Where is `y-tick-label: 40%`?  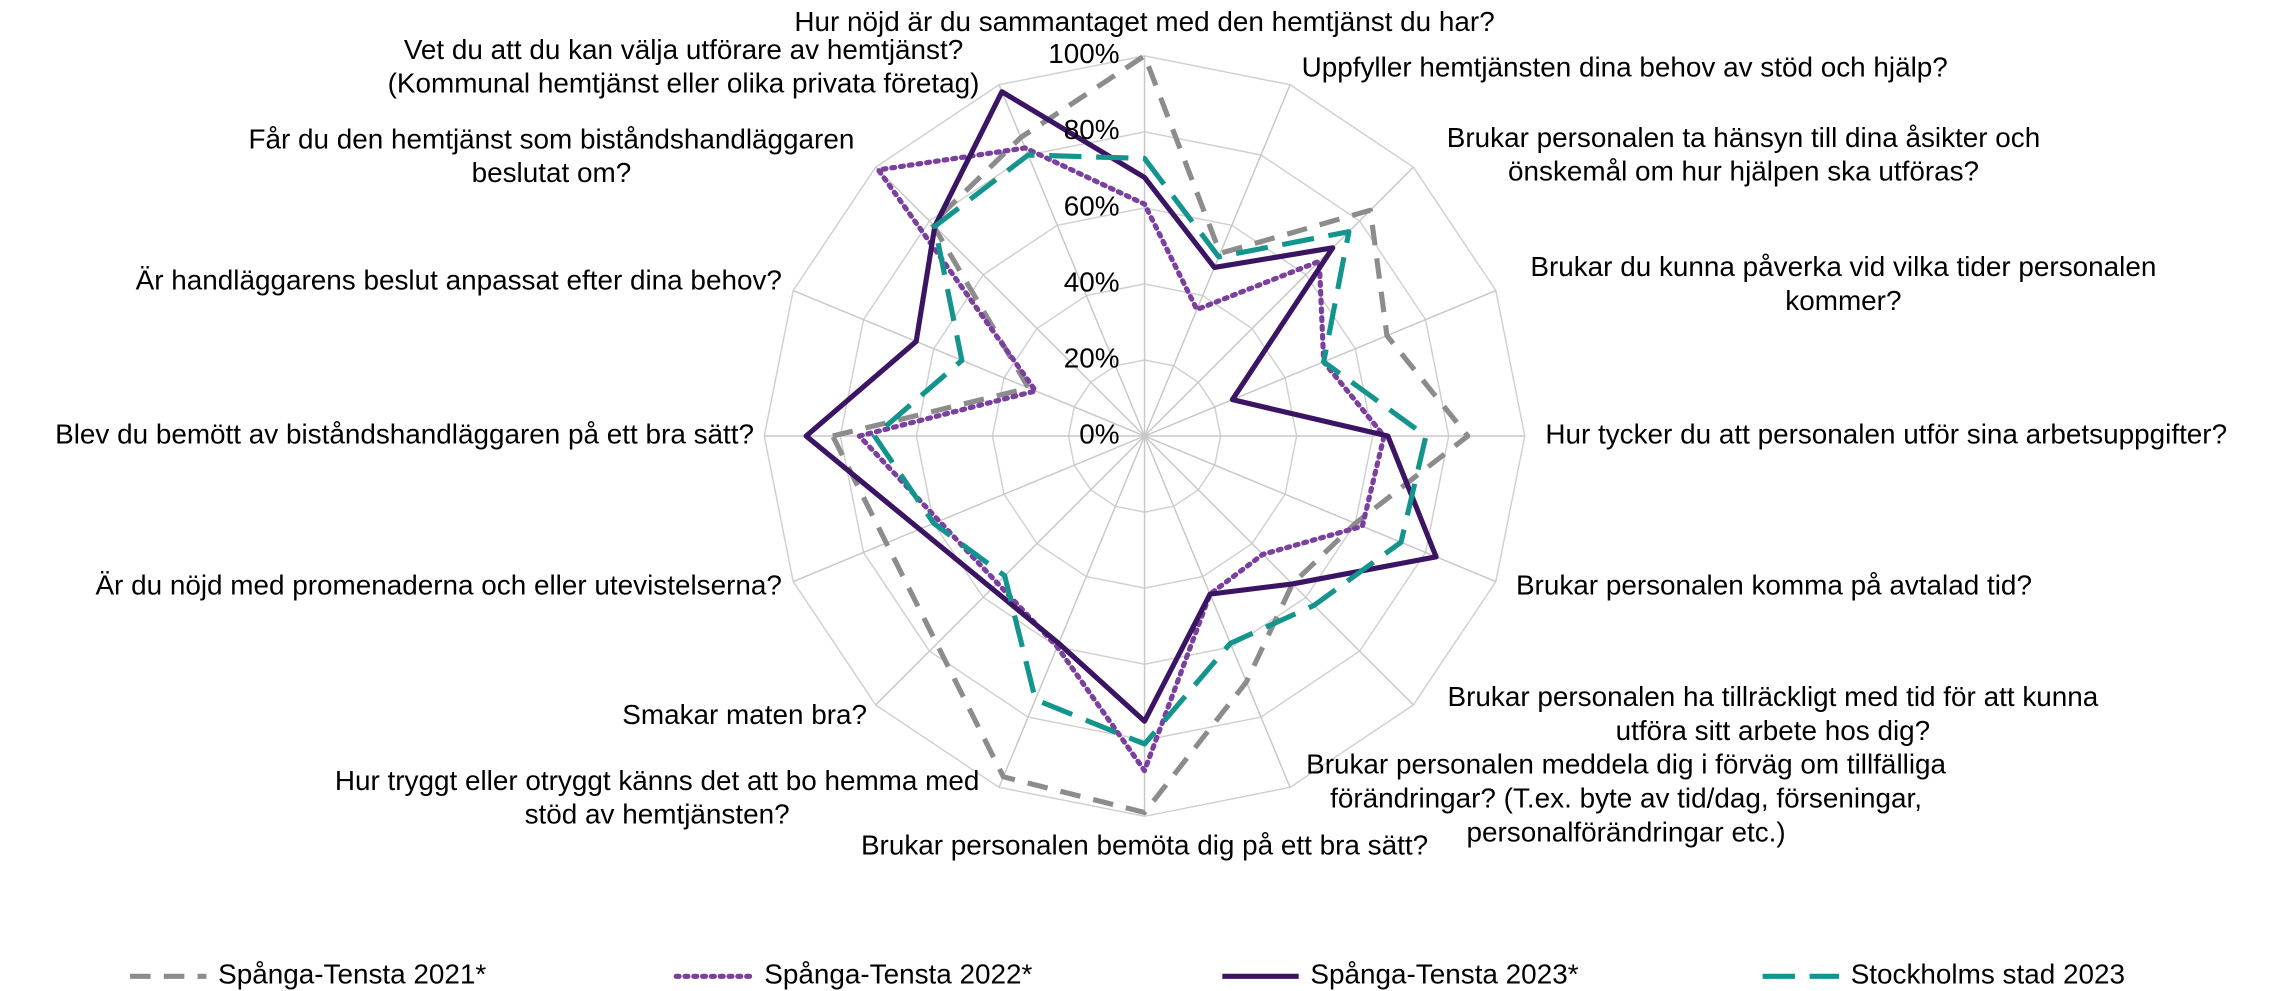
y-tick-label: 40% is located at coordinates (1092, 281).